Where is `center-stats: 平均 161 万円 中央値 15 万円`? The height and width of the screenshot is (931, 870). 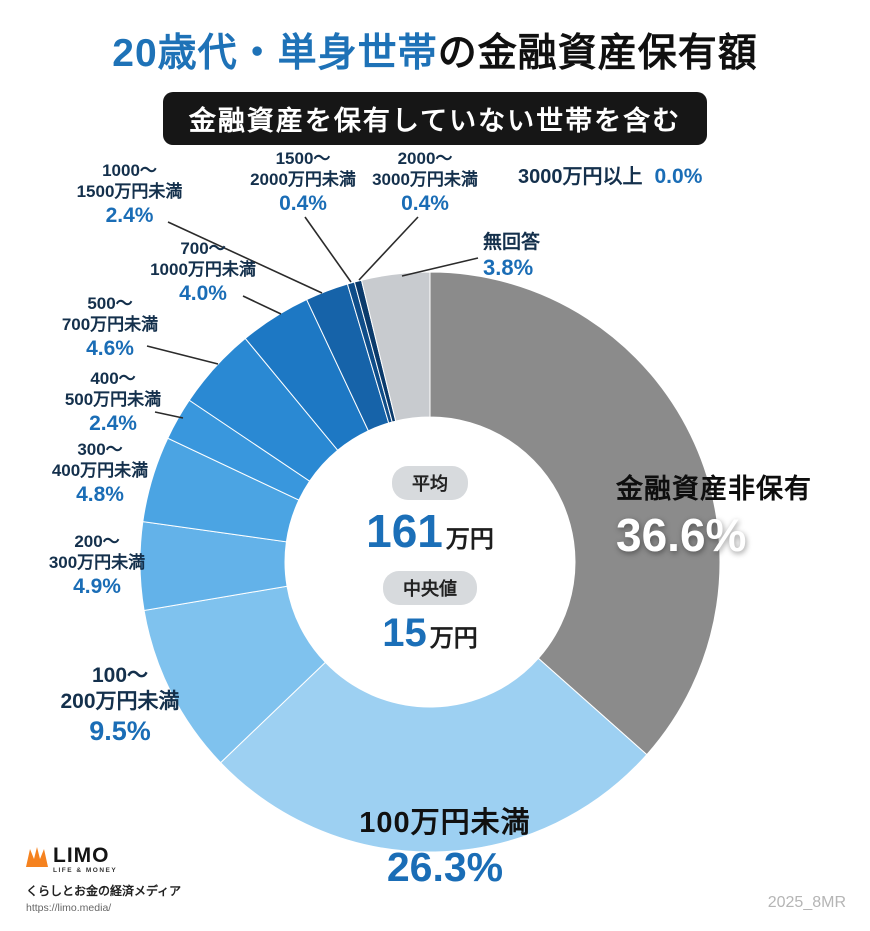 center-stats: 平均 161 万円 中央値 15 万円 is located at coordinates (430, 568).